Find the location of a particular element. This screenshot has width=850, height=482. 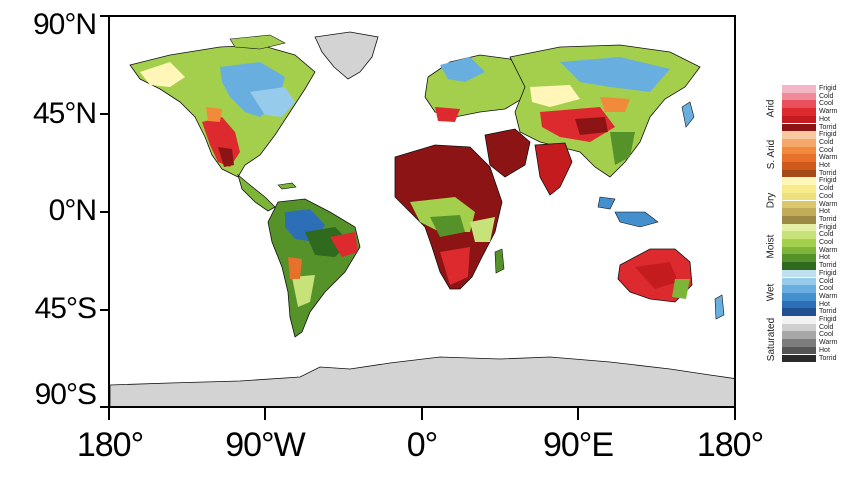

caribbean-islands is located at coordinates (287, 186).